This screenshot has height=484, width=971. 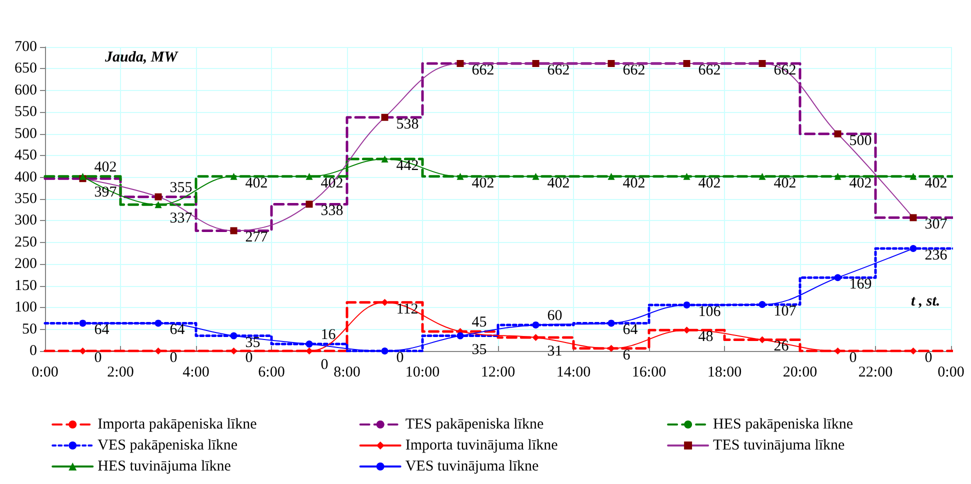 I want to click on data-label: 169, so click(x=860, y=284).